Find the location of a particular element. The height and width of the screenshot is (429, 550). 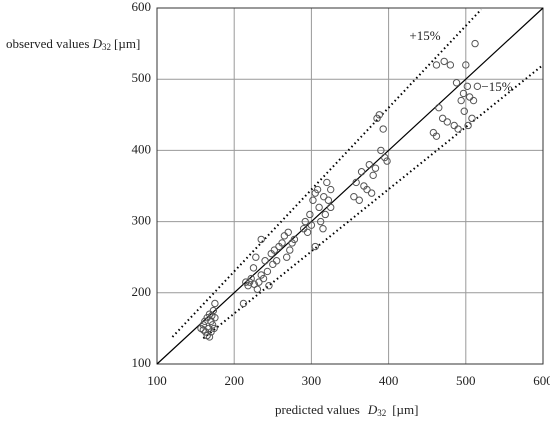

y-tick-label: 400 is located at coordinates (142, 148).